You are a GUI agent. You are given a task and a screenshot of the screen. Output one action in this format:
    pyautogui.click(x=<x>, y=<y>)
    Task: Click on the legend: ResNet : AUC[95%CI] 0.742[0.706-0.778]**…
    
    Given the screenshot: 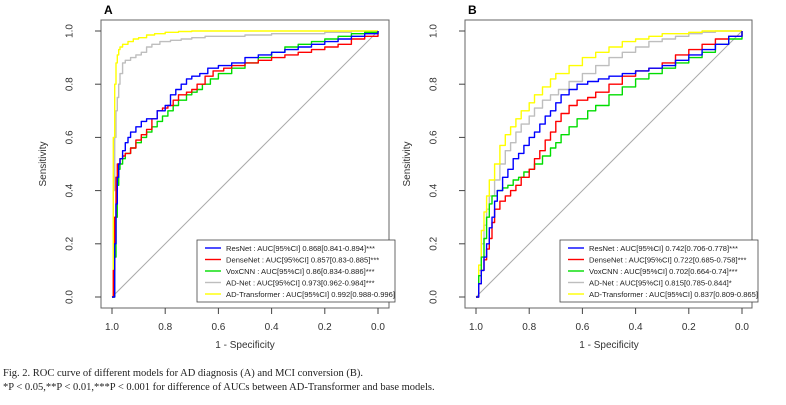 What is the action you would take?
    pyautogui.click(x=659, y=271)
    